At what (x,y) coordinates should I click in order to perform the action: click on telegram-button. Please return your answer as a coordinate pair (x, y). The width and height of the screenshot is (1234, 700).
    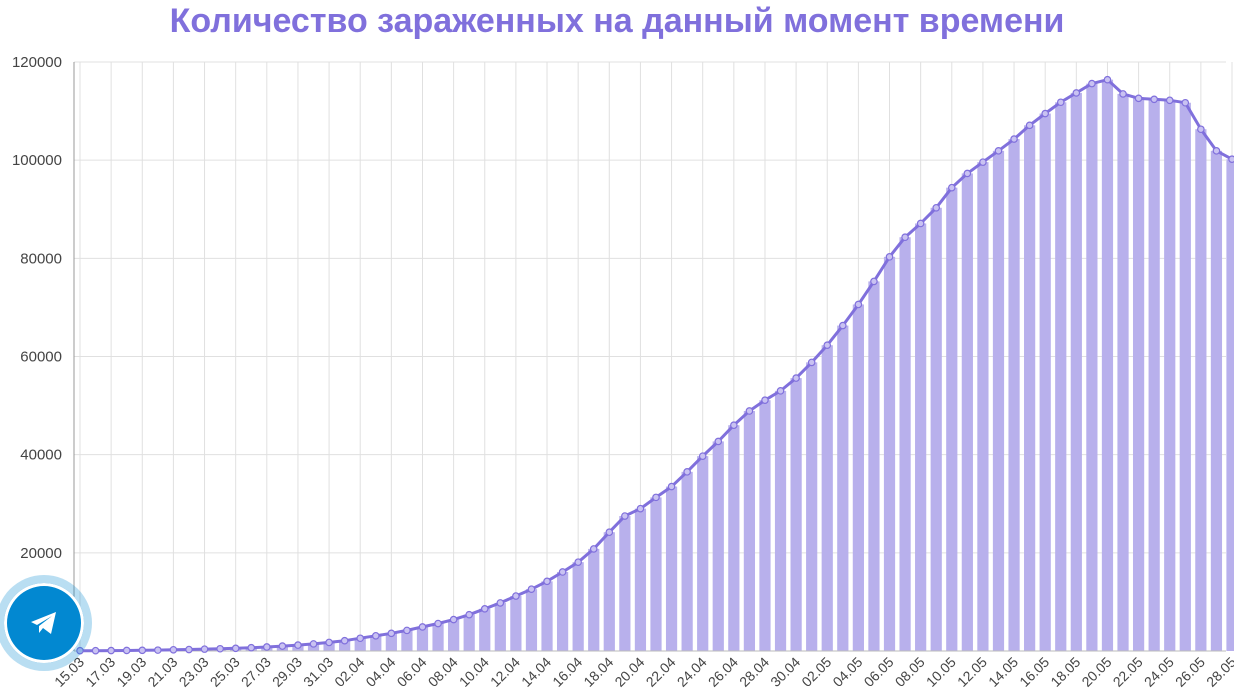
    Looking at the image, I should click on (46, 623).